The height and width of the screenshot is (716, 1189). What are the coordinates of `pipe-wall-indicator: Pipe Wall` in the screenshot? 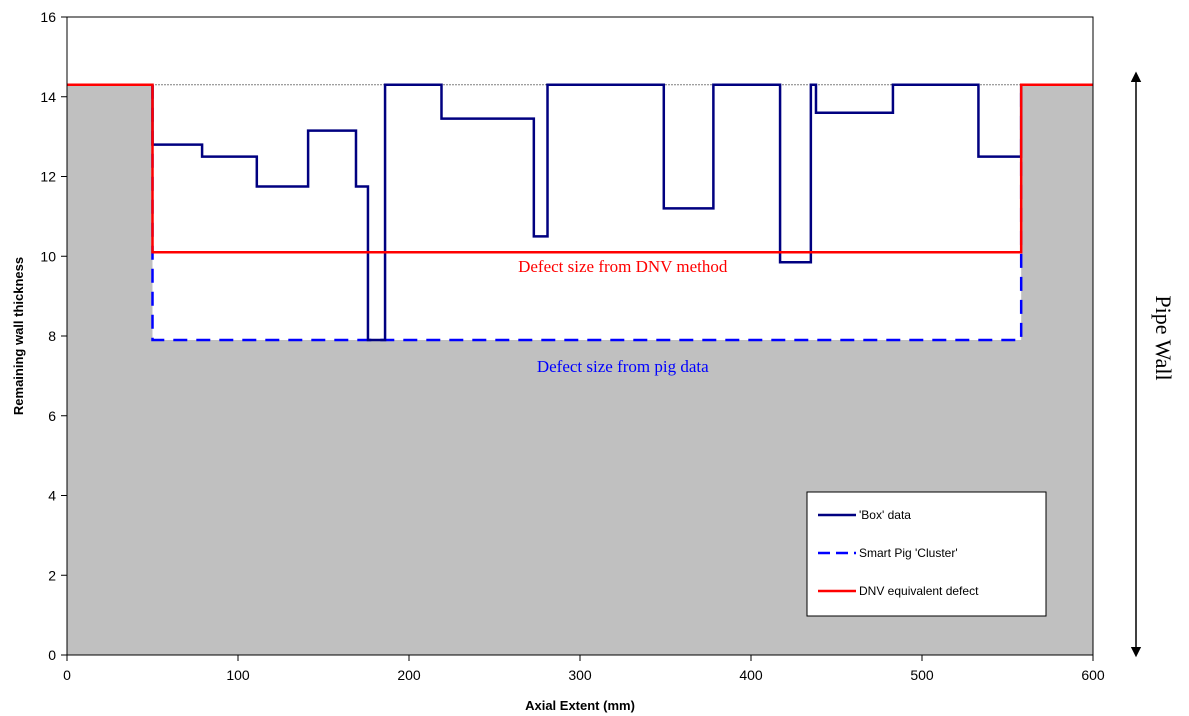 It's located at (1153, 364).